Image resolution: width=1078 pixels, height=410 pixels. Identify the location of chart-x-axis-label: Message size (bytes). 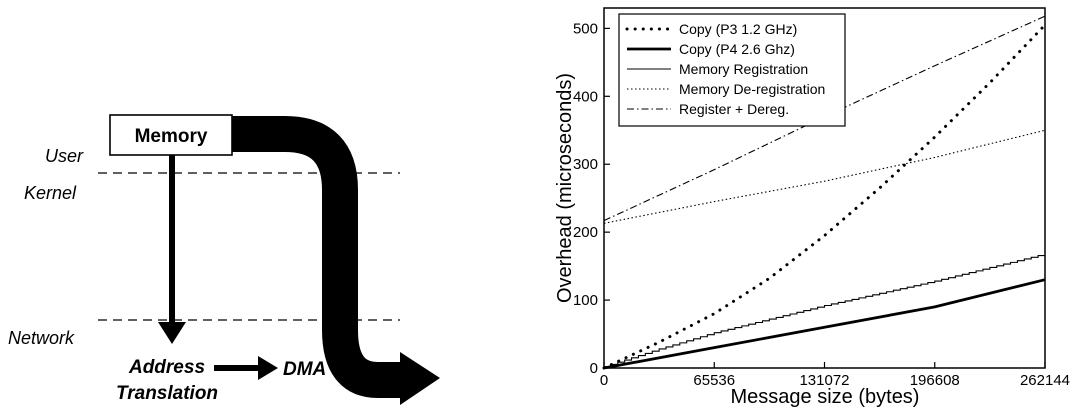
(825, 397).